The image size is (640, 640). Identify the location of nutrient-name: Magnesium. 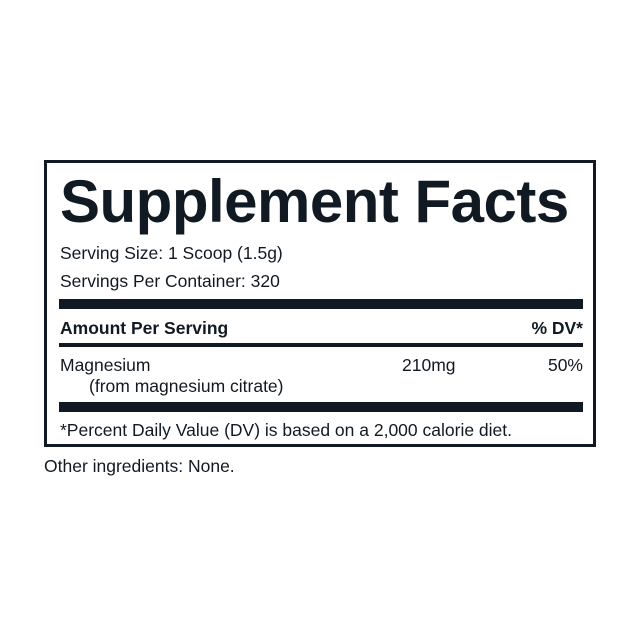
(105, 365).